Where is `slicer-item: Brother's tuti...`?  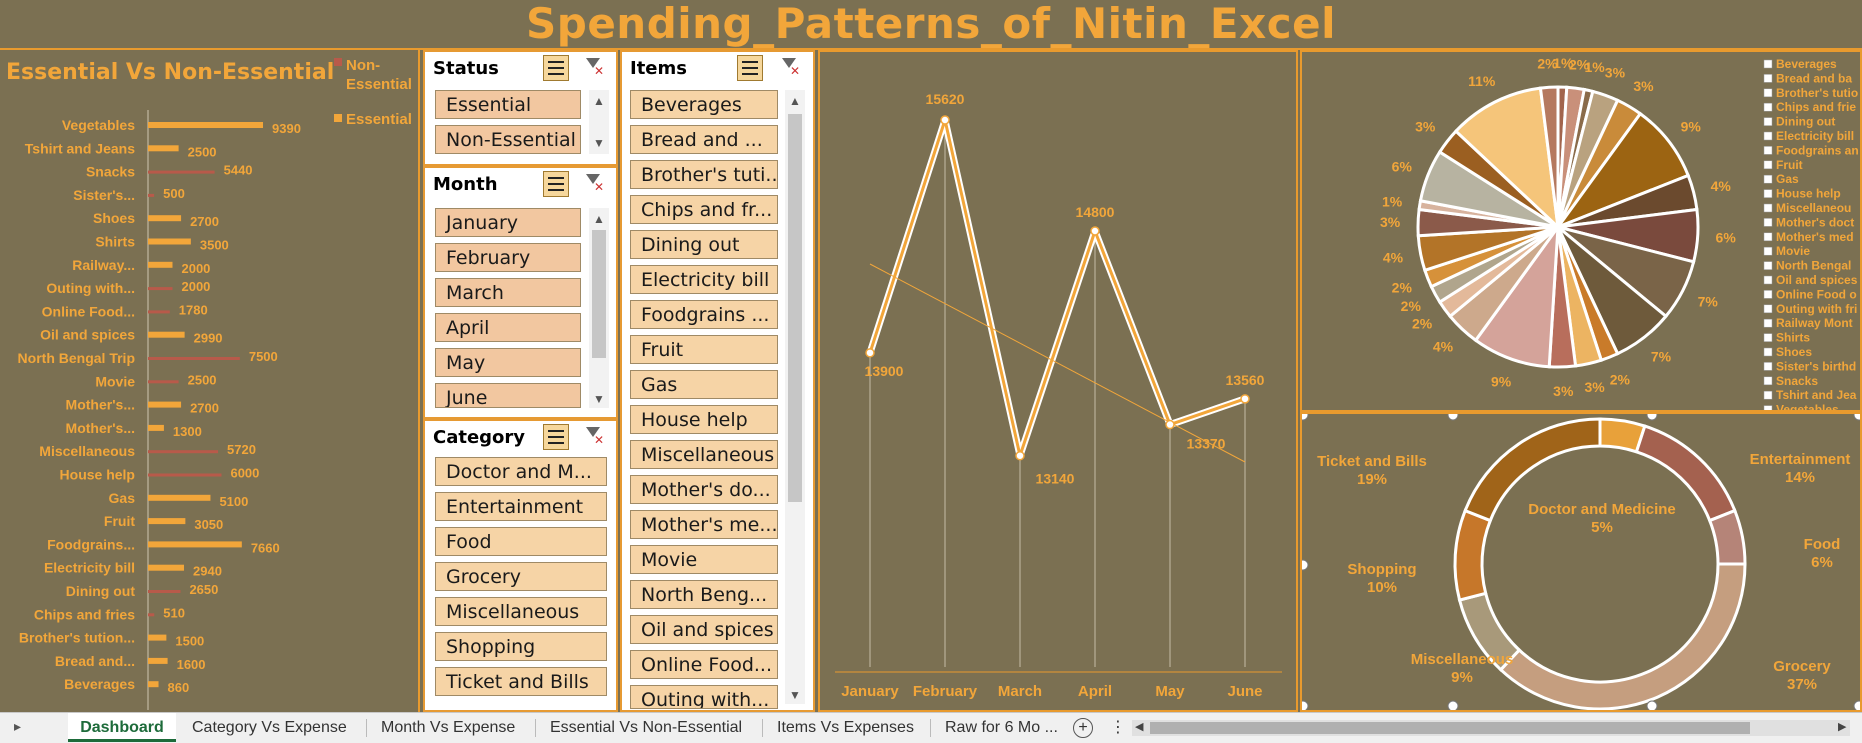
slicer-item: Brother's tuti... is located at coordinates (704, 174).